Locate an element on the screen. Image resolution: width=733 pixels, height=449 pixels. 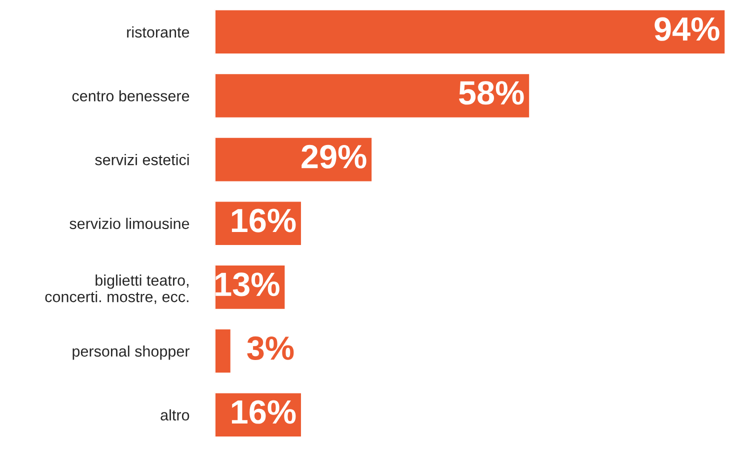
y-tick-label: personal shopper is located at coordinates (131, 352).